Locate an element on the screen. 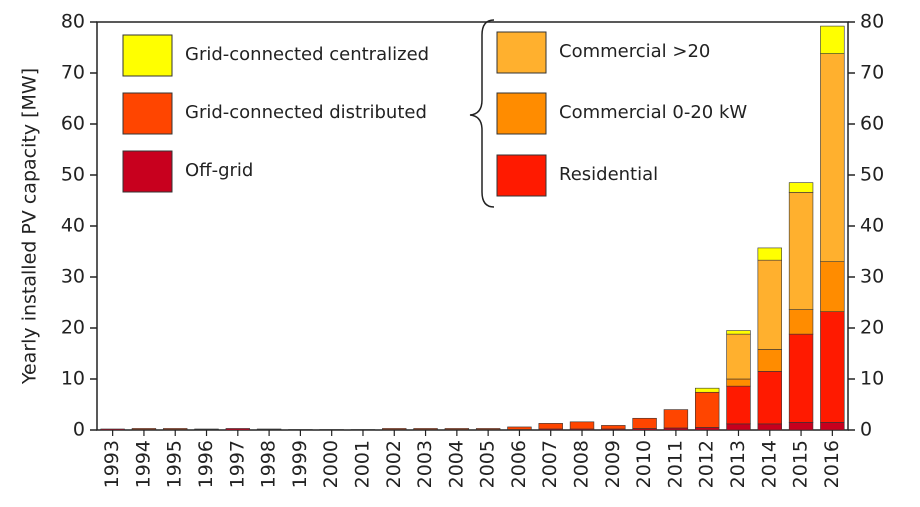 Image resolution: width=920 pixels, height=507 pixels. y-tick-label: 70 is located at coordinates (73, 73).